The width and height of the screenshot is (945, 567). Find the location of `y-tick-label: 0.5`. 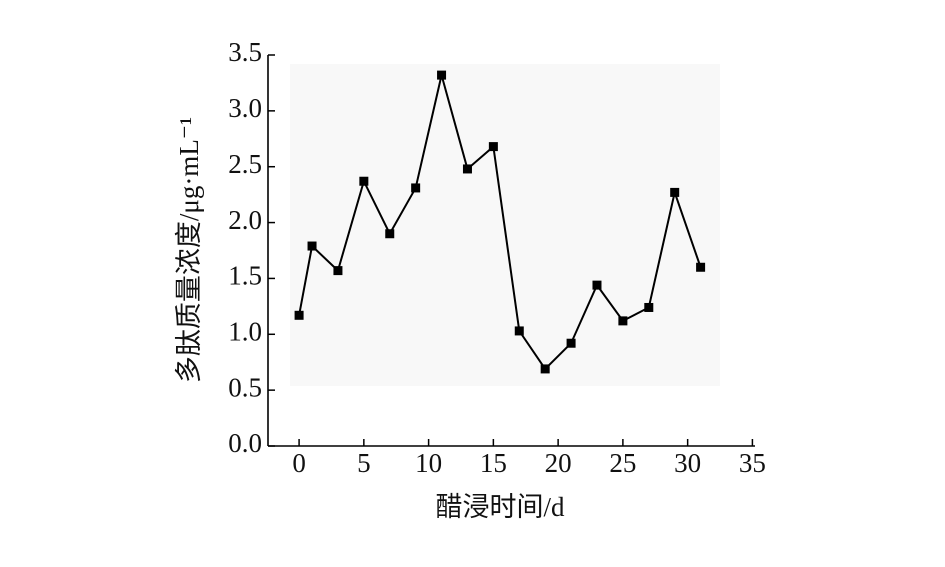

y-tick-label: 0.5 is located at coordinates (245, 387).